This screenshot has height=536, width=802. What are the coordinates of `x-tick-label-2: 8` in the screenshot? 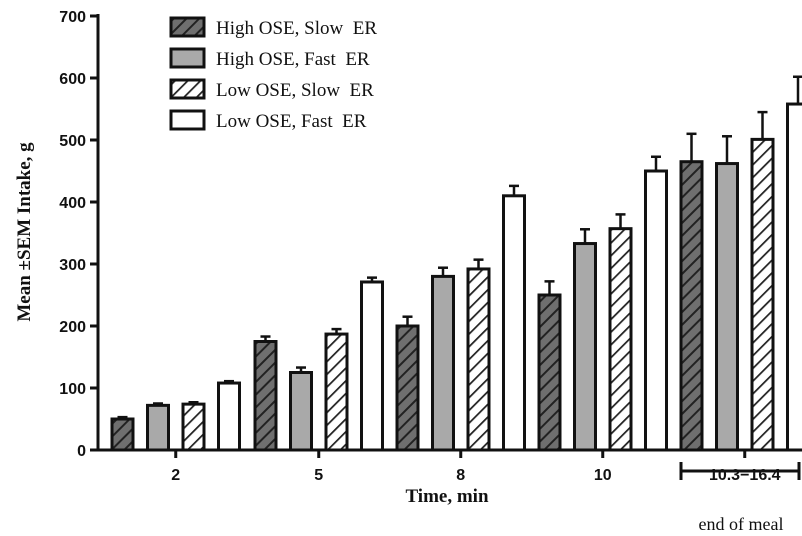 It's located at (460, 475).